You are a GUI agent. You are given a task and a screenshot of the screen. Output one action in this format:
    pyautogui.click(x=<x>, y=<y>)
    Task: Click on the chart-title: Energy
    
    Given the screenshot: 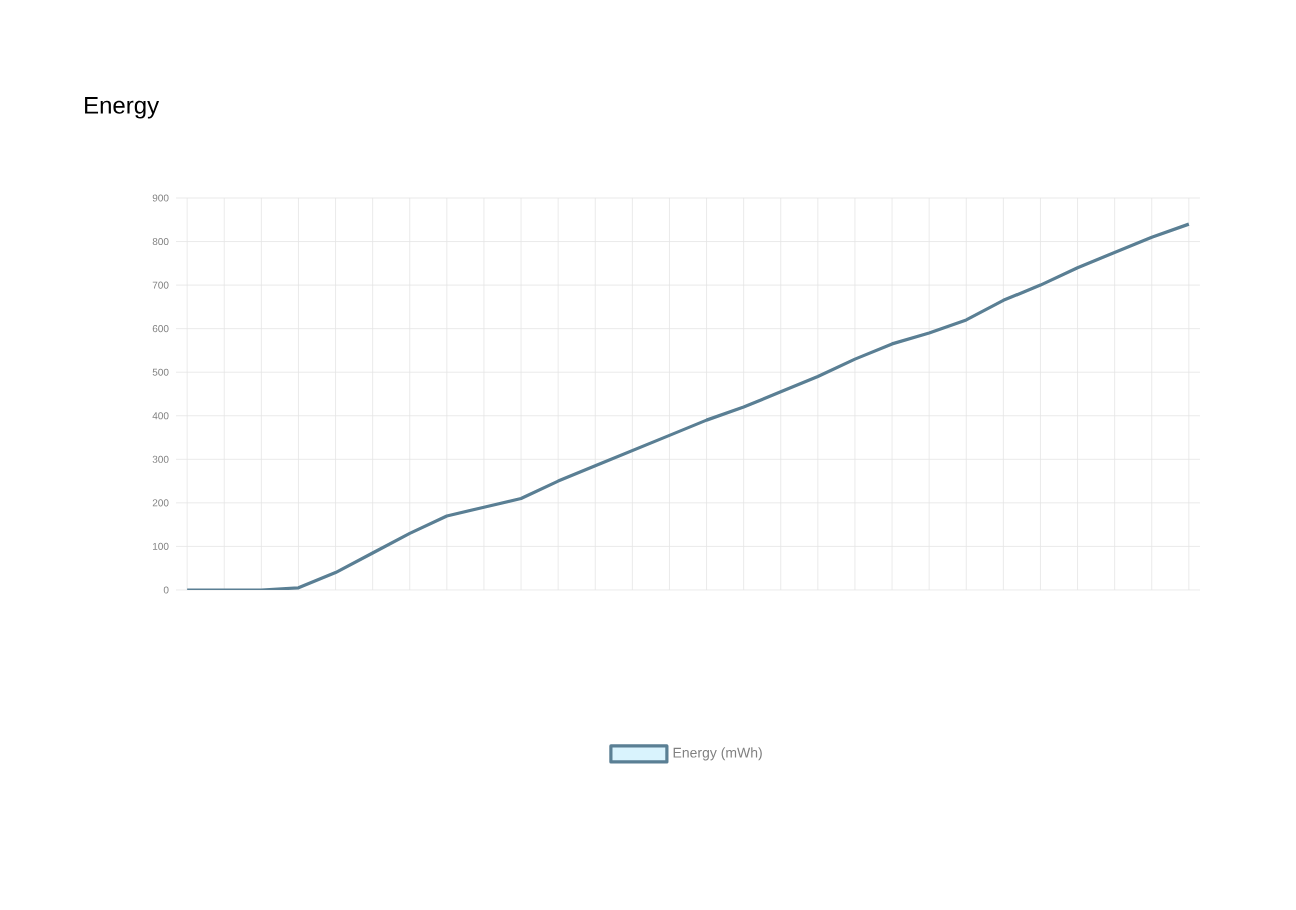 What is the action you would take?
    pyautogui.click(x=122, y=108)
    